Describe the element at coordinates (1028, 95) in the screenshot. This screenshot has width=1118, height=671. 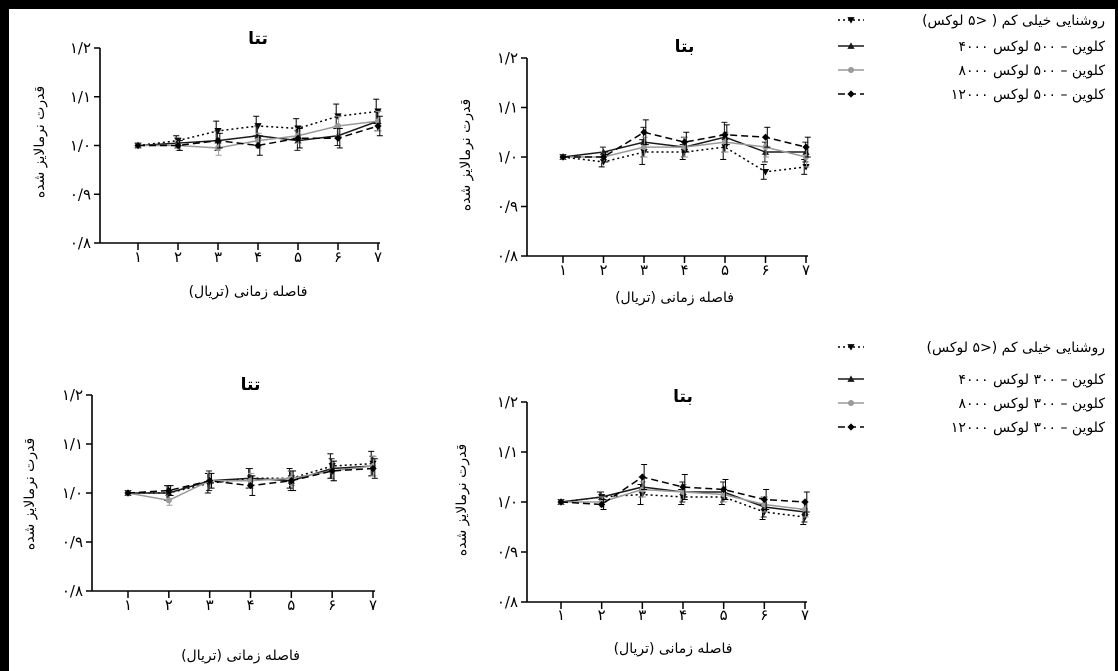
I see `legend-label: ۱۲۰۰۰ کلوین – ۵۰۰ لوکس` at that location.